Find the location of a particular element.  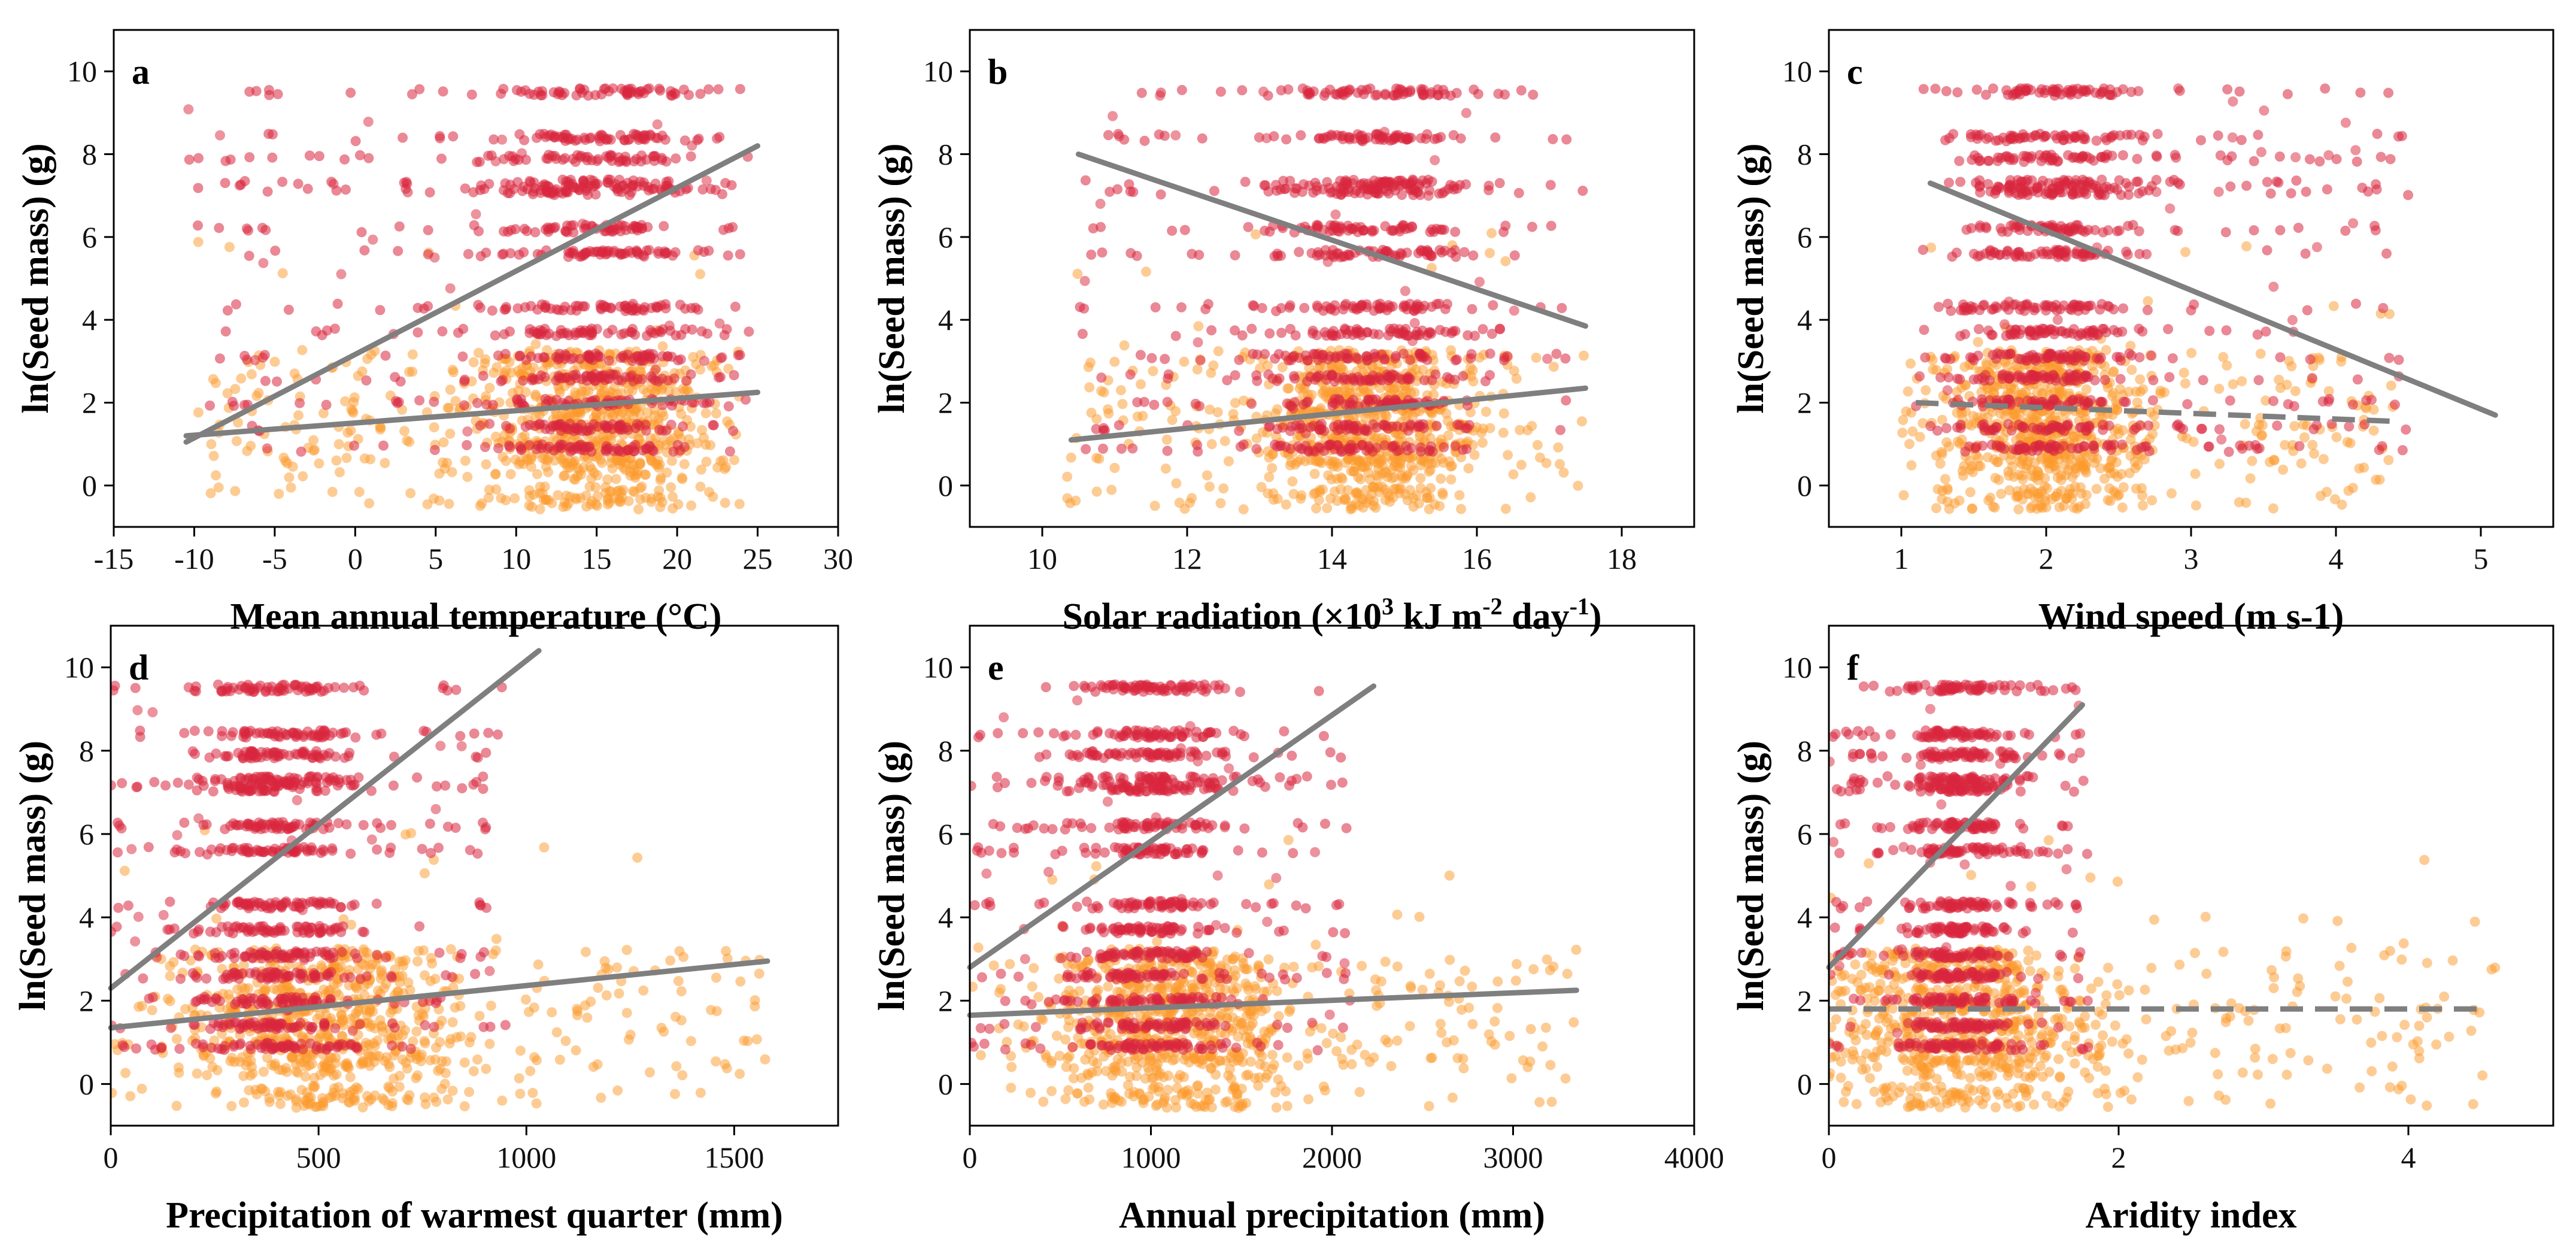

y-tick-label: 6 is located at coordinates (89, 237).